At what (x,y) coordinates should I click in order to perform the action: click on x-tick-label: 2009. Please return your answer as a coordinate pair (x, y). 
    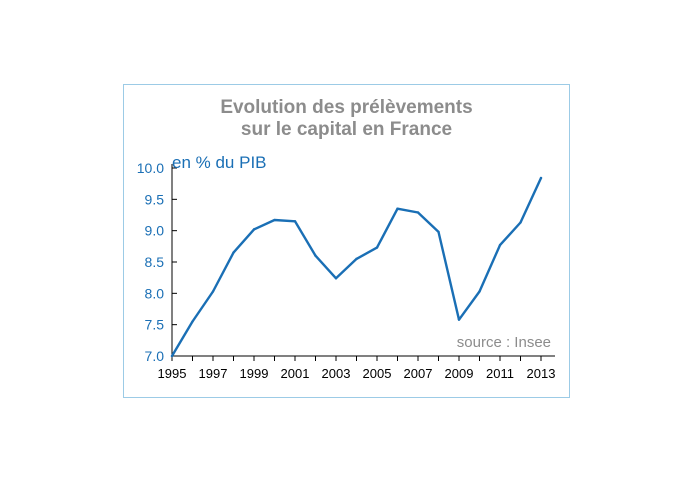
    Looking at the image, I should click on (459, 373).